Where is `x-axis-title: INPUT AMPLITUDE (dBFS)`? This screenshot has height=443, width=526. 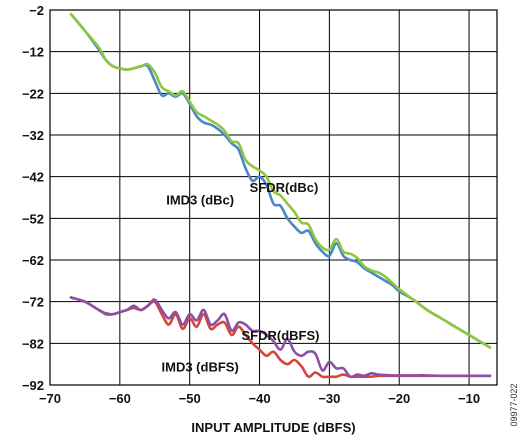
x-axis-title: INPUT AMPLITUDE (dBFS) is located at coordinates (273, 427).